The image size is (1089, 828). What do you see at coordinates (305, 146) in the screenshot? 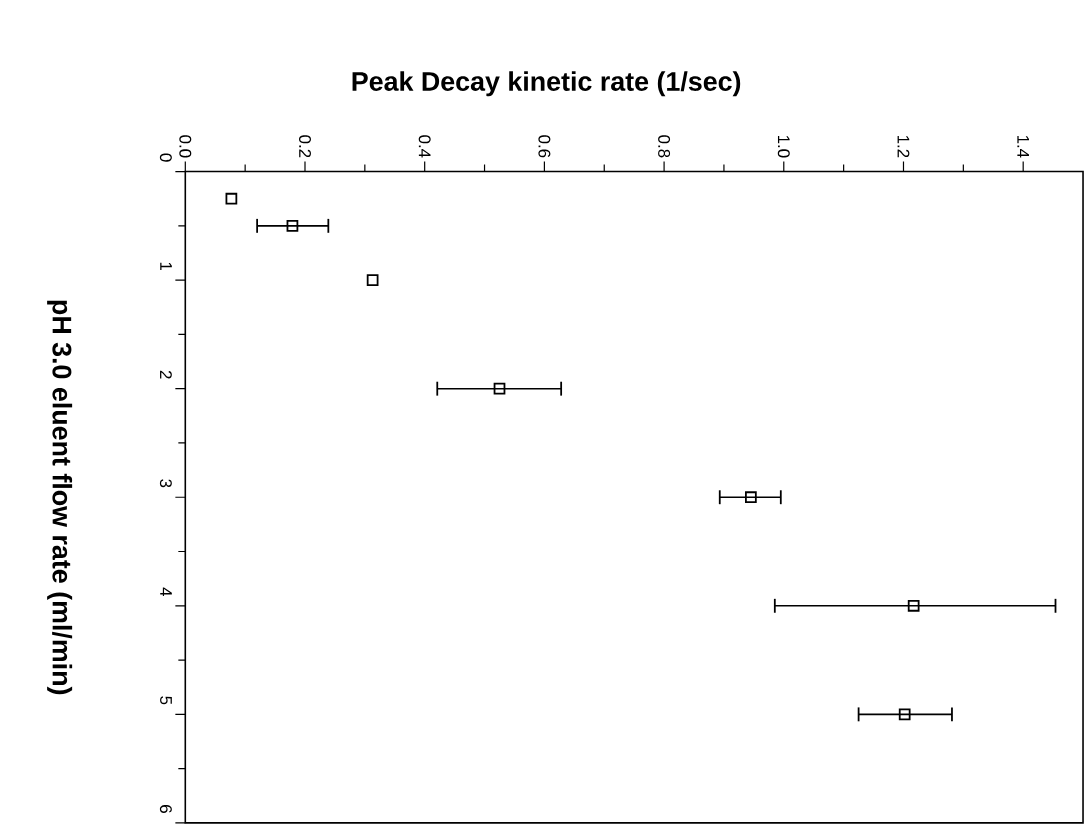
I see `x-tick-label: 0.2` at bounding box center [305, 146].